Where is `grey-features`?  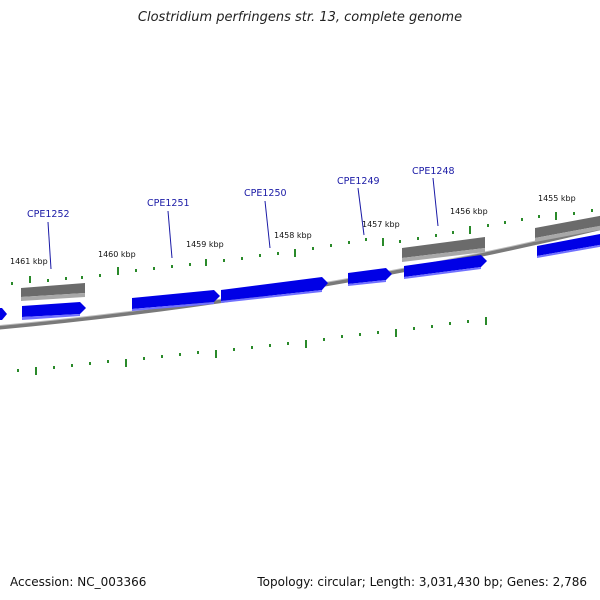 grey-features is located at coordinates (310, 258).